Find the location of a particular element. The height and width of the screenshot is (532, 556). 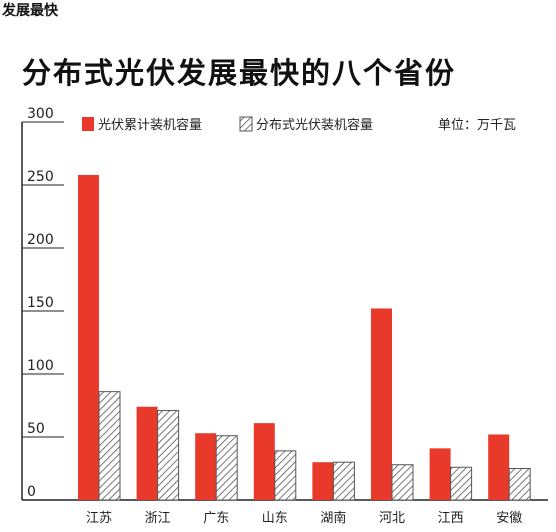

page-caption: 发展最快 is located at coordinates (30, 11).